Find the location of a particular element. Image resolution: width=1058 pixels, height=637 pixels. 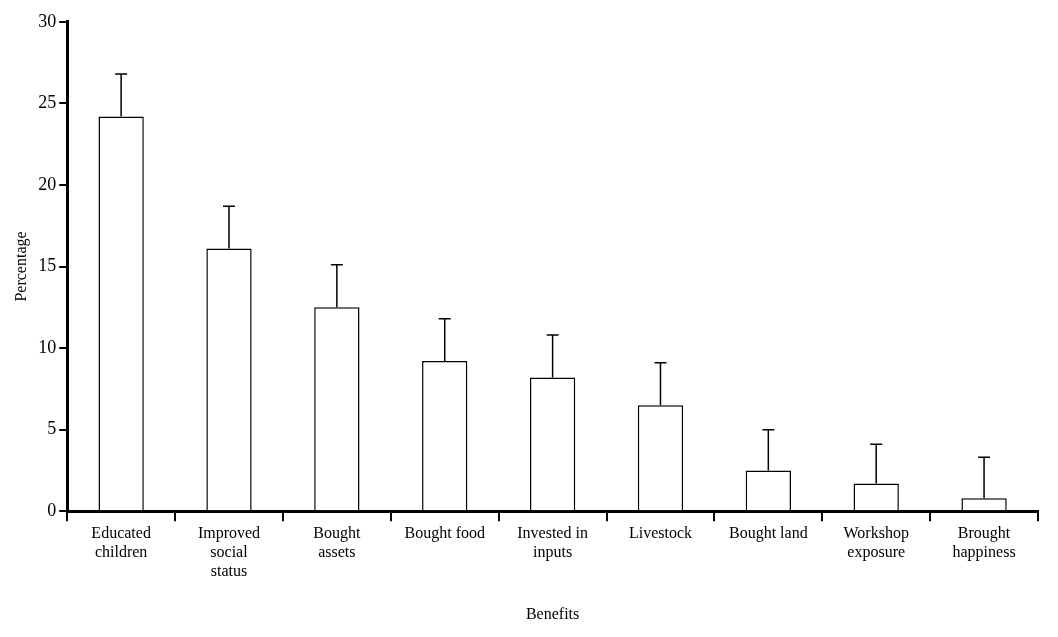

x-tick-label: Workshop exposure is located at coordinates (876, 543).